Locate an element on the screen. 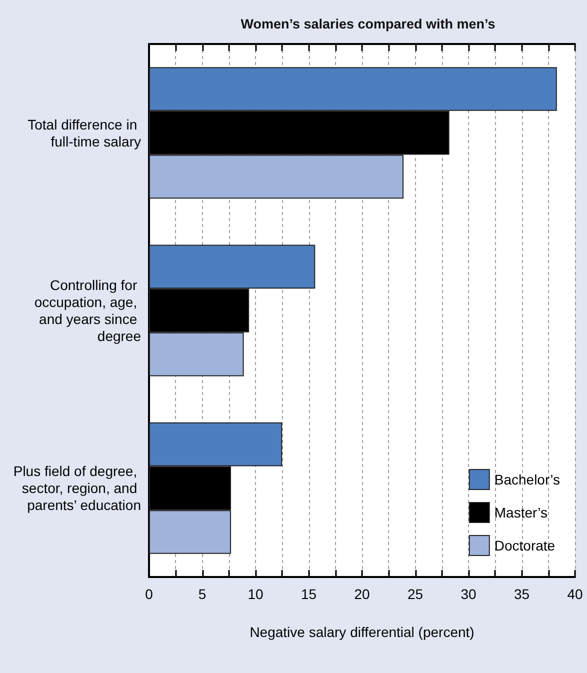 Image resolution: width=587 pixels, height=673 pixels. y-tick-label: Controlling for occupation, age, and years since degree is located at coordinates (88, 310).